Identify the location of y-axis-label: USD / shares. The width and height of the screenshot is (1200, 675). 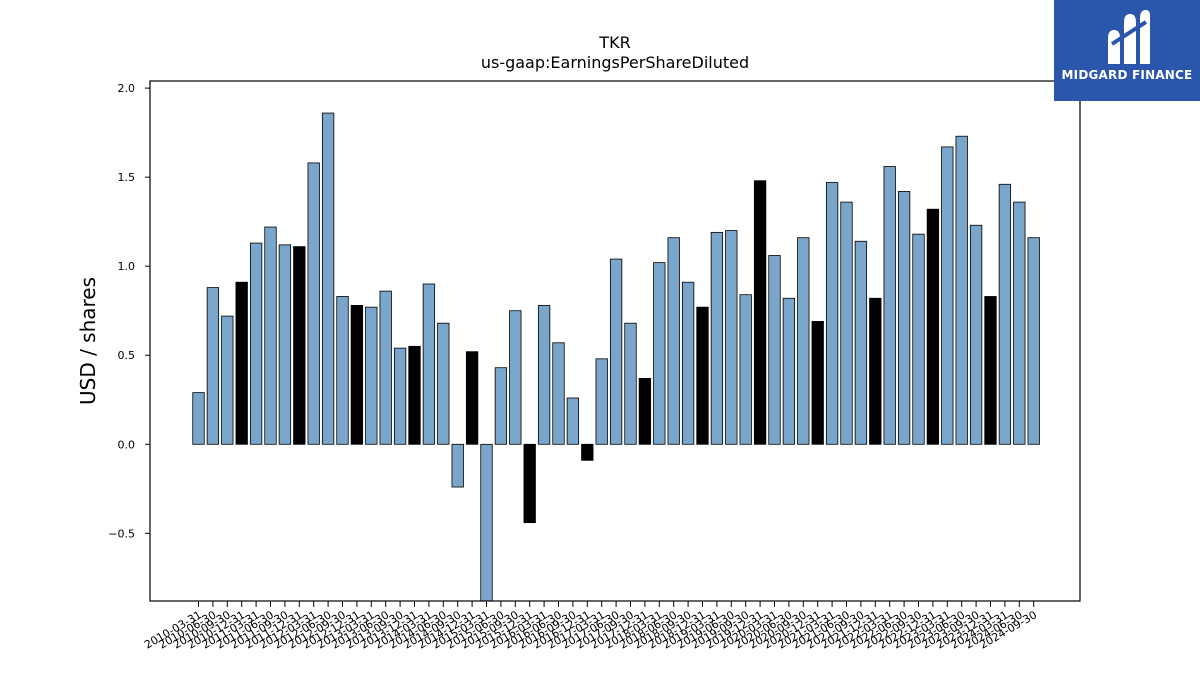
(88, 341).